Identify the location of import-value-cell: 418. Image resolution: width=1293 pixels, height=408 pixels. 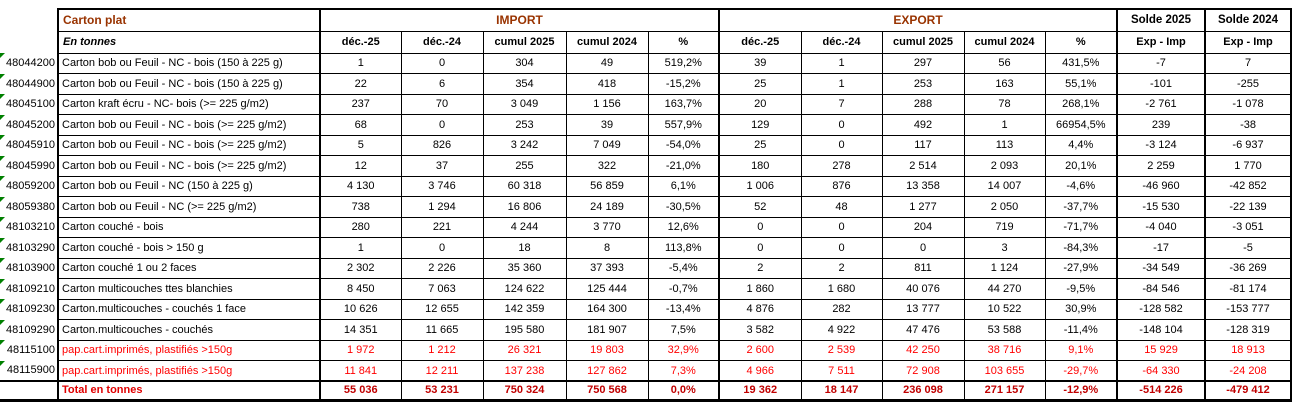
(607, 84).